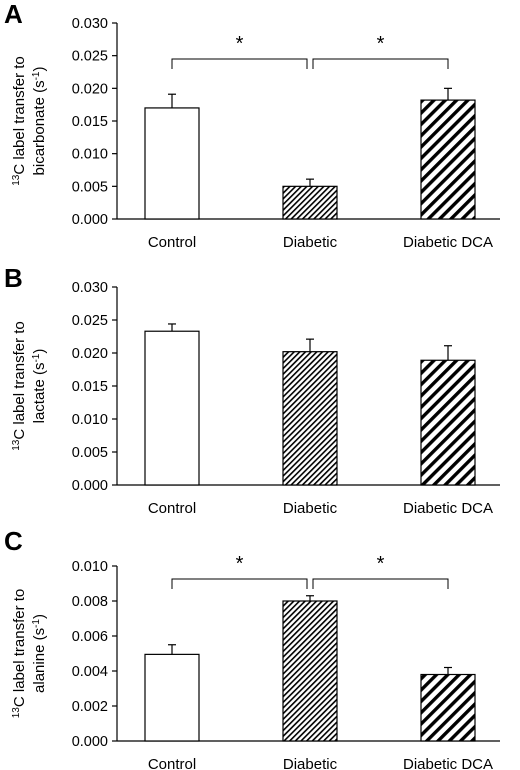 The width and height of the screenshot is (520, 770). What do you see at coordinates (90, 637) in the screenshot?
I see `y-tick-label: 0.006` at bounding box center [90, 637].